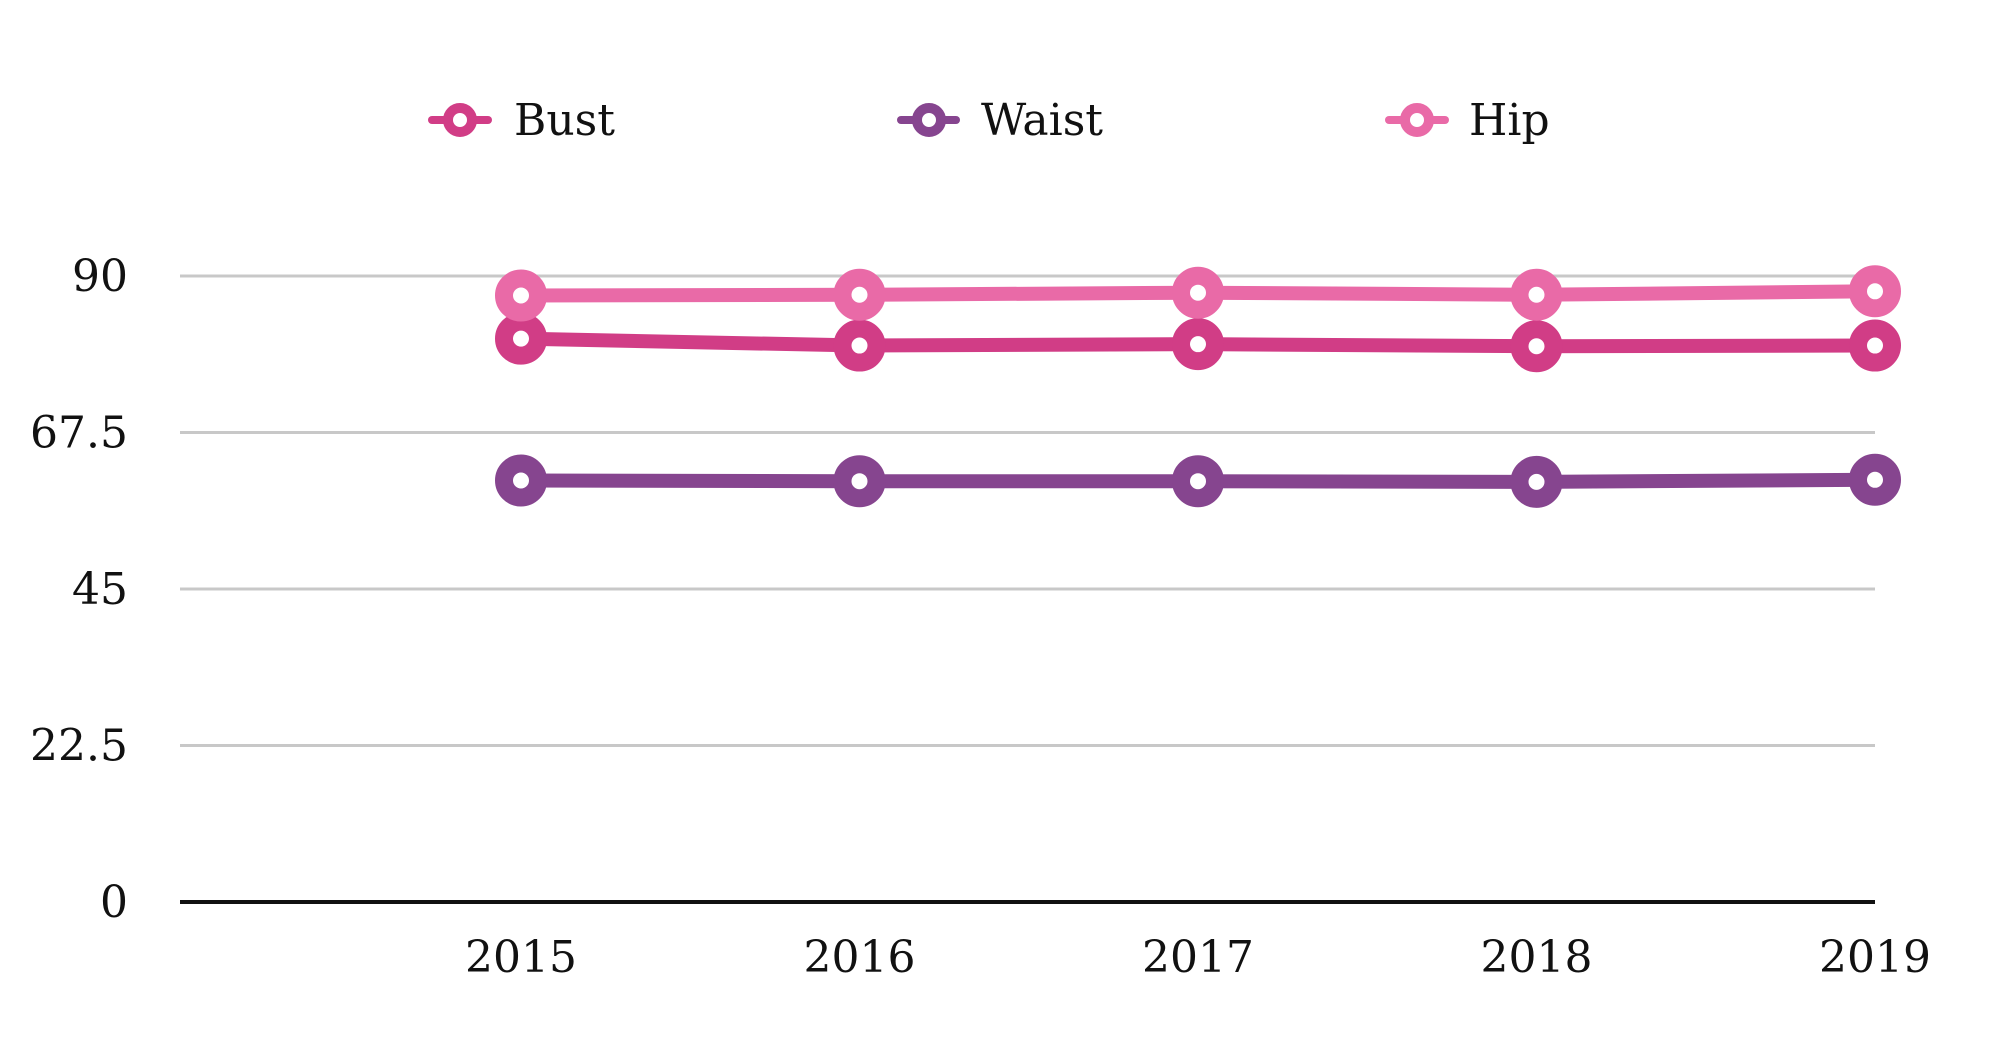  Describe the element at coordinates (1042, 120) in the screenshot. I see `legend-label: Waist` at that location.